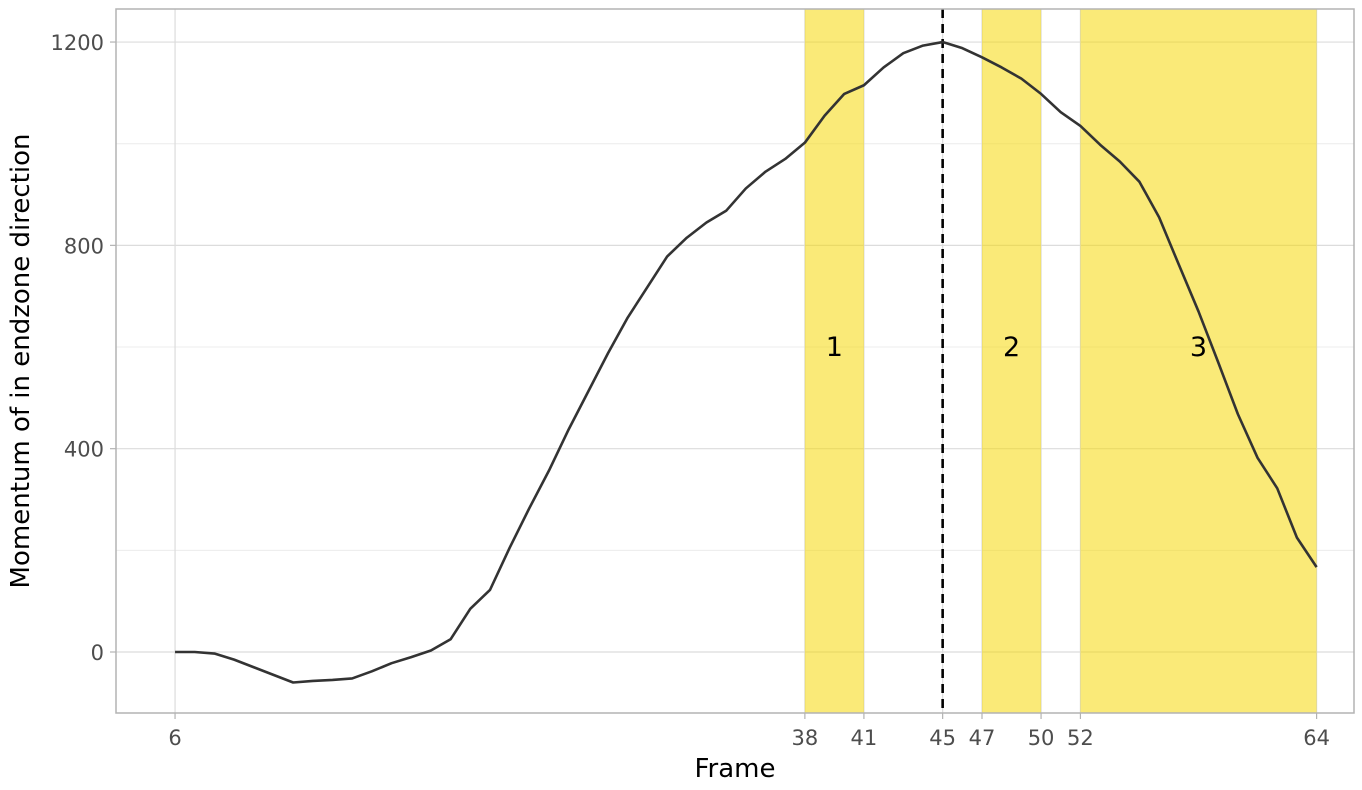 This screenshot has height=790, width=1362. I want to click on y-tick-label: 0, so click(97, 653).